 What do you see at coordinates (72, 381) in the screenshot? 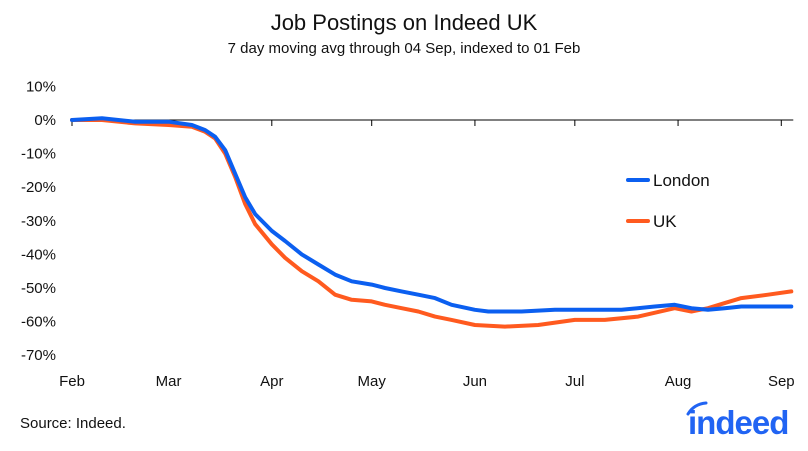
I see `x-tick-label: Feb` at bounding box center [72, 381].